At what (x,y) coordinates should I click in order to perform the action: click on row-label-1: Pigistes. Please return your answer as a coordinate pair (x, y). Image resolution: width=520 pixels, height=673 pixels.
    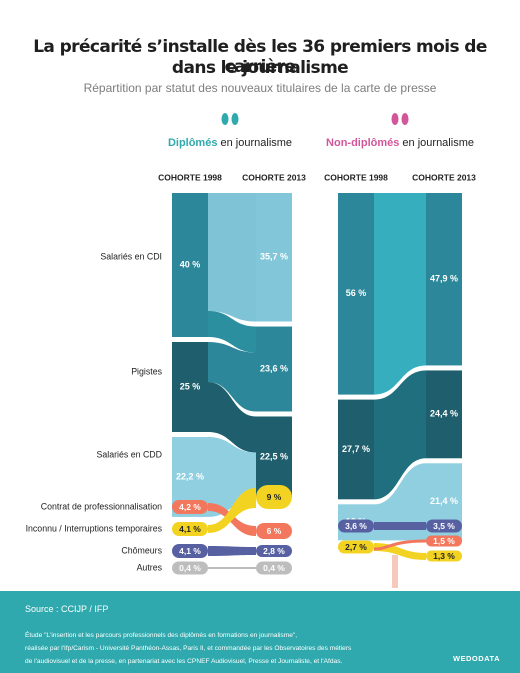
    Looking at the image, I should click on (146, 371).